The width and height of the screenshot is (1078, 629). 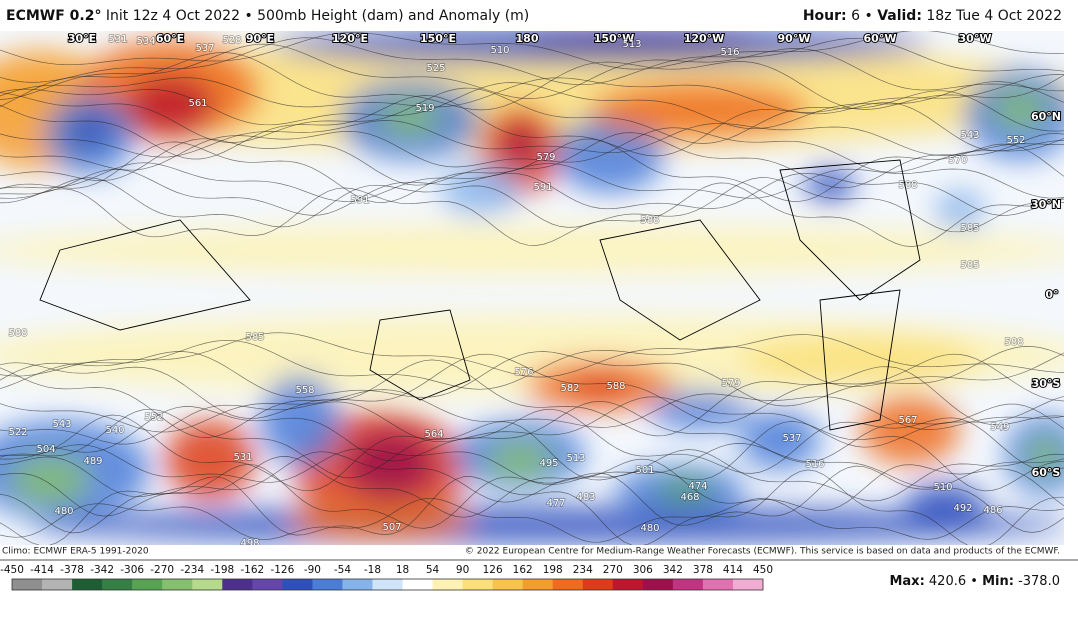 What do you see at coordinates (825, 16) in the screenshot?
I see `hour-label: Hour:` at bounding box center [825, 16].